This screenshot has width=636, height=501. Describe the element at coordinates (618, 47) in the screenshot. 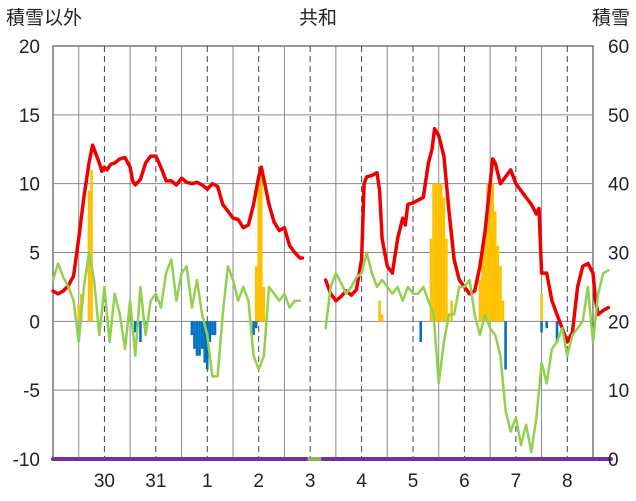

I see `right-tick-label: 60` at that location.